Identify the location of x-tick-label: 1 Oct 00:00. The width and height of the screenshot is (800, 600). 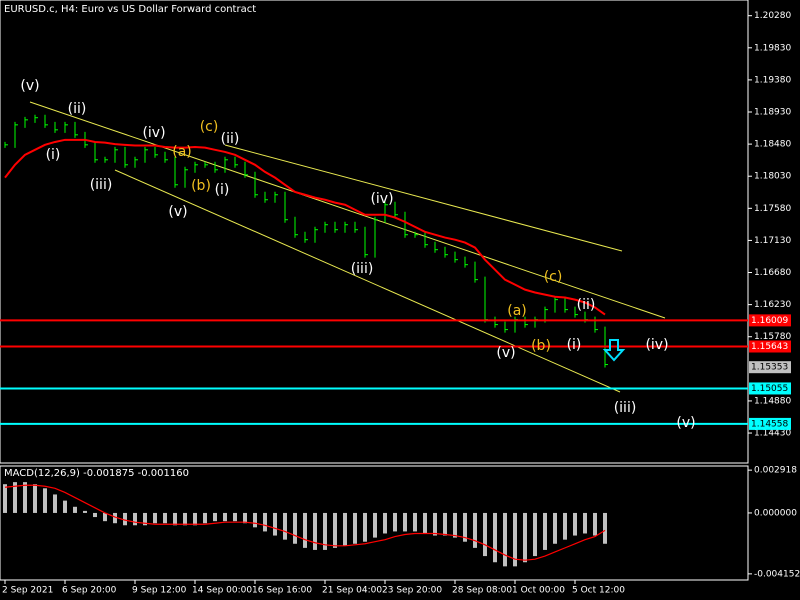
(538, 591).